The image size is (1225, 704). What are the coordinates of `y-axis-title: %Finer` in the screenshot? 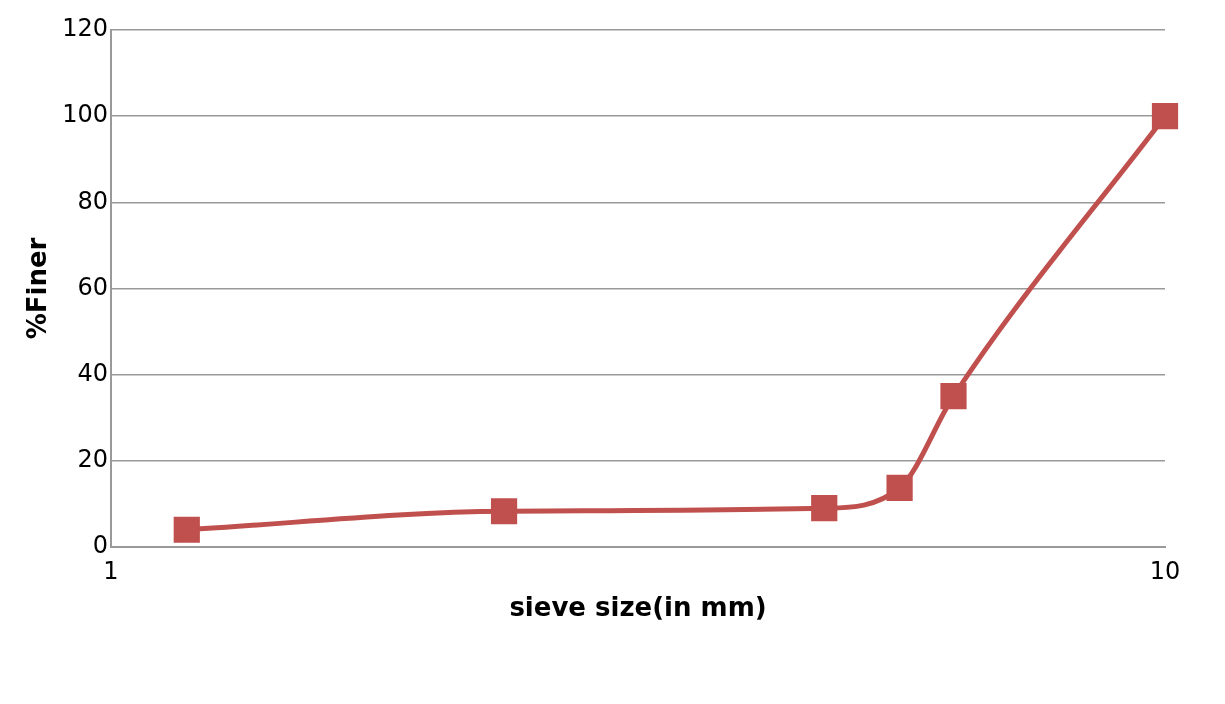 It's located at (37, 288).